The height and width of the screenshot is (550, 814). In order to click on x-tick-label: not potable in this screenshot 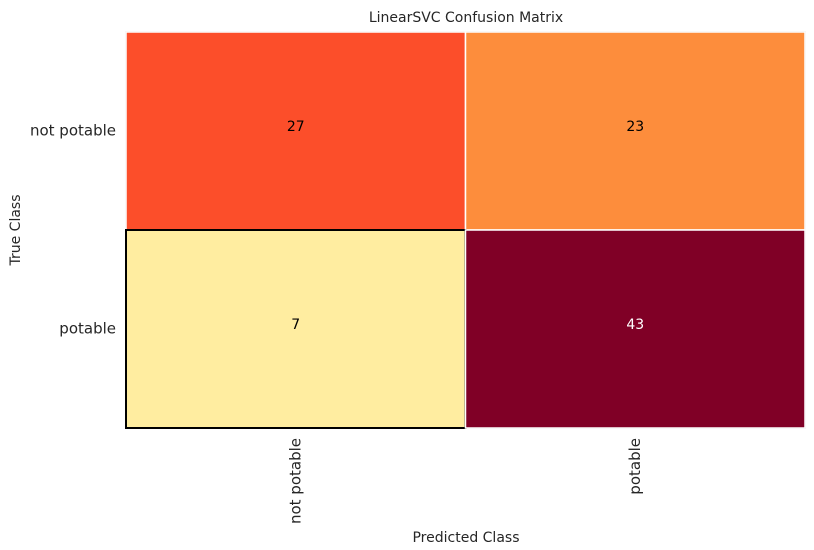, I will do `click(295, 481)`.